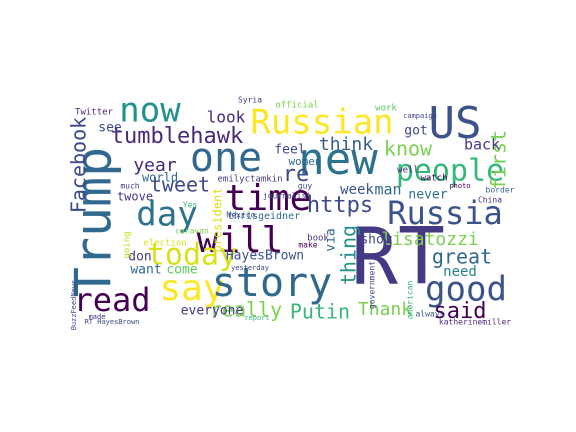  Describe the element at coordinates (346, 144) in the screenshot. I see `word: think` at that location.